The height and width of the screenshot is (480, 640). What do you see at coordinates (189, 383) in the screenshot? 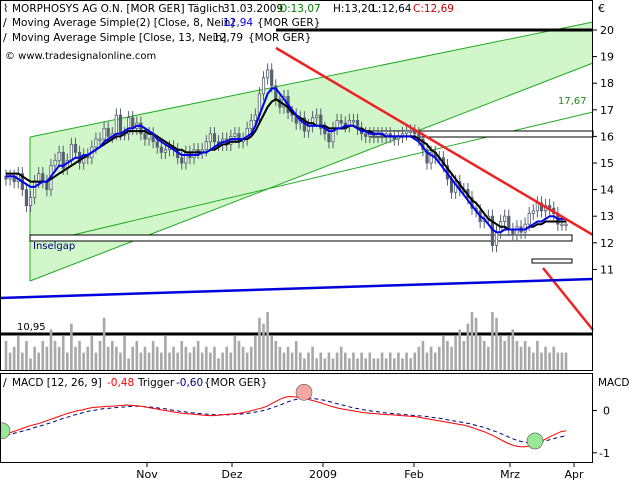
I see `trigger-value: -0,60` at bounding box center [189, 383].